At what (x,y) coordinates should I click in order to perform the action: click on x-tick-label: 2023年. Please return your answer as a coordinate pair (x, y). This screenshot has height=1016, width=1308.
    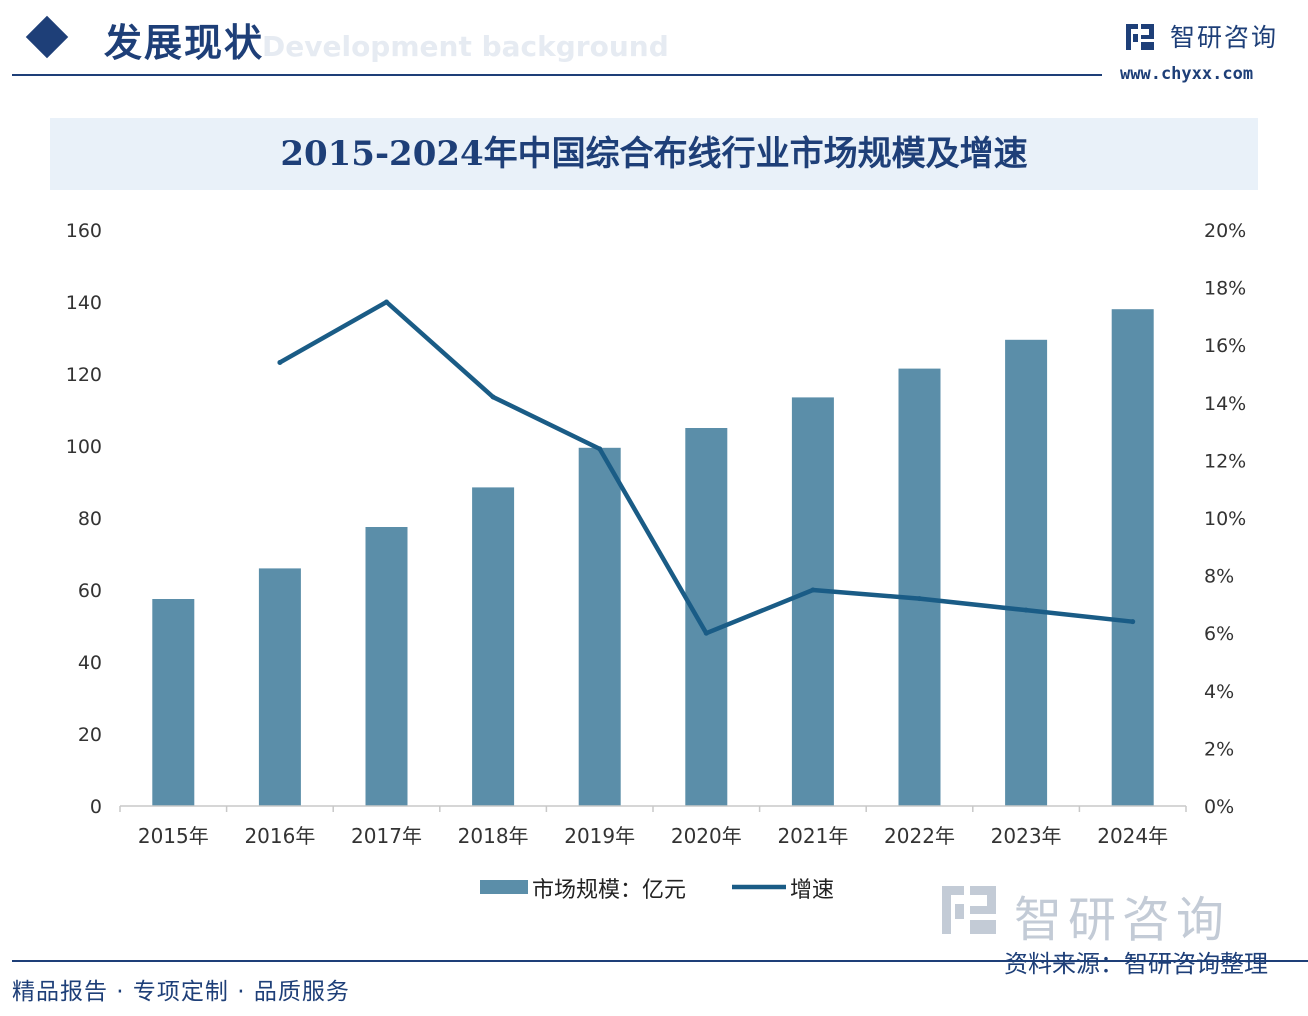
    Looking at the image, I should click on (1026, 836).